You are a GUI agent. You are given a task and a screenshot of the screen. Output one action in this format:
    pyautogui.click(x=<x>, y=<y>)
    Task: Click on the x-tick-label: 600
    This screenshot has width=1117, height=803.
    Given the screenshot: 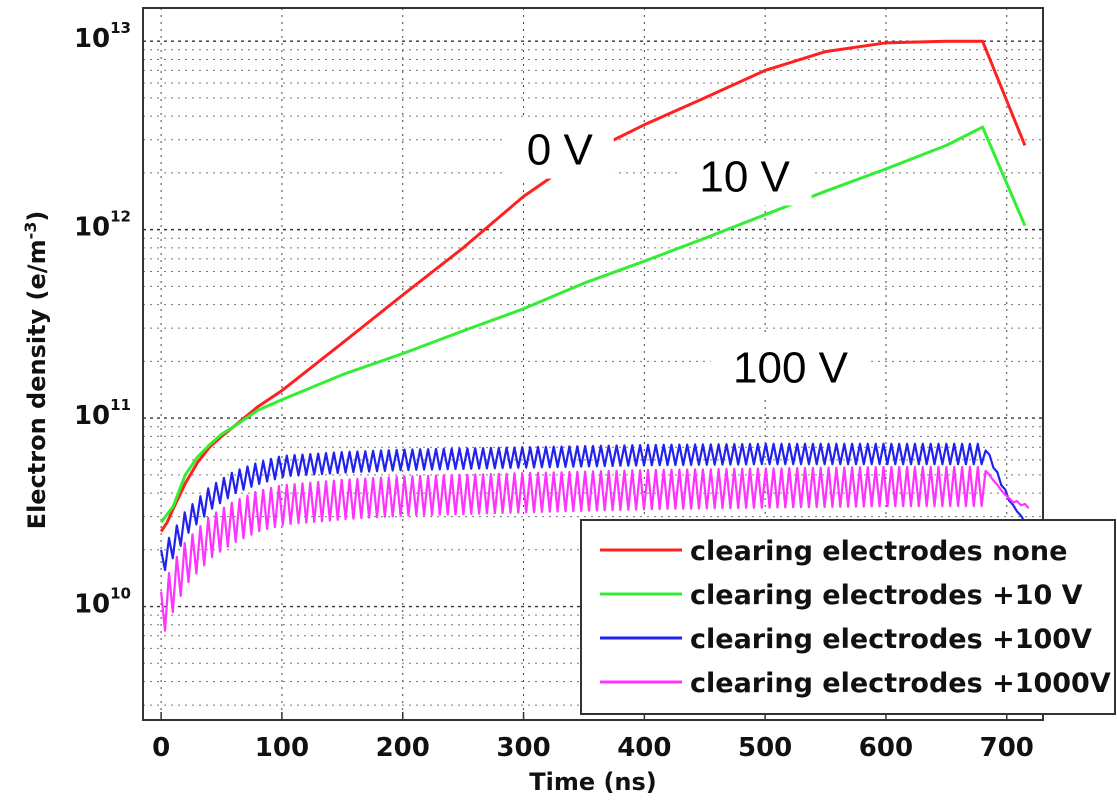 What is the action you would take?
    pyautogui.click(x=886, y=748)
    